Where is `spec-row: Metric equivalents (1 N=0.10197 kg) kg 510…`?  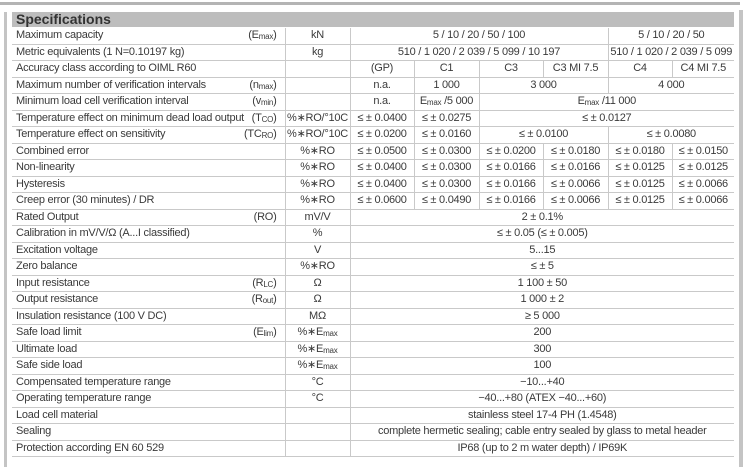
spec-row: Metric equivalents (1 N=0.10197 kg) kg 510… is located at coordinates (373, 52).